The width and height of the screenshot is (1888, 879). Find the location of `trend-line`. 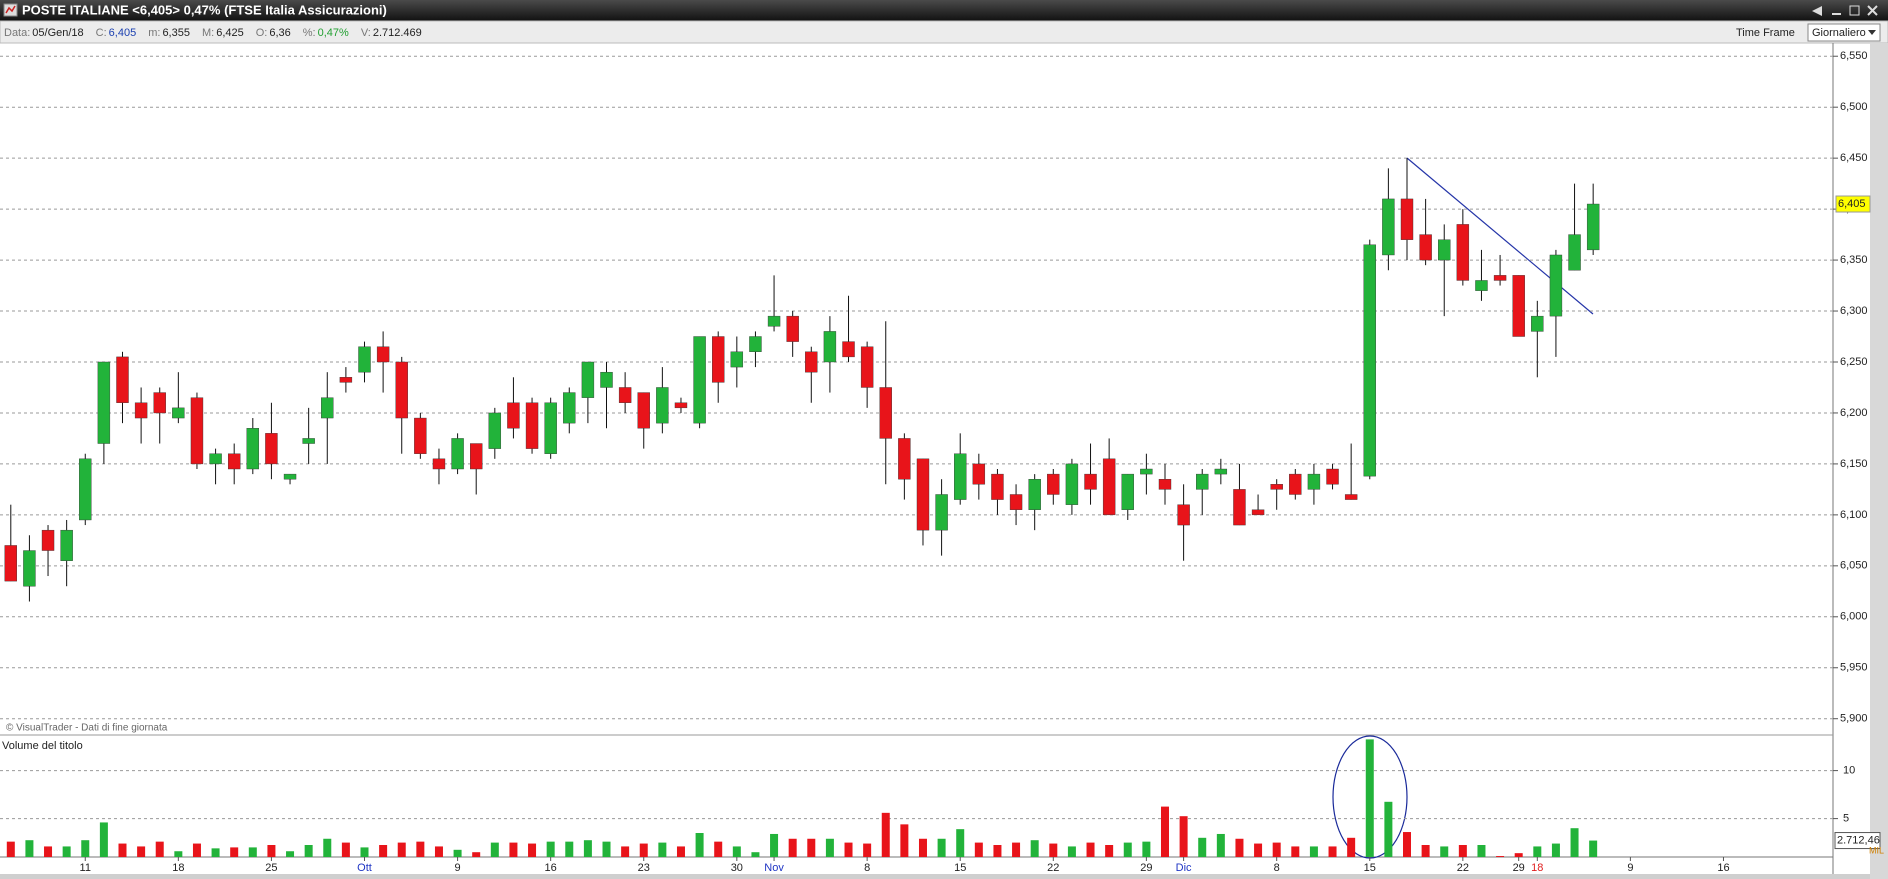

trend-line is located at coordinates (1500, 236).